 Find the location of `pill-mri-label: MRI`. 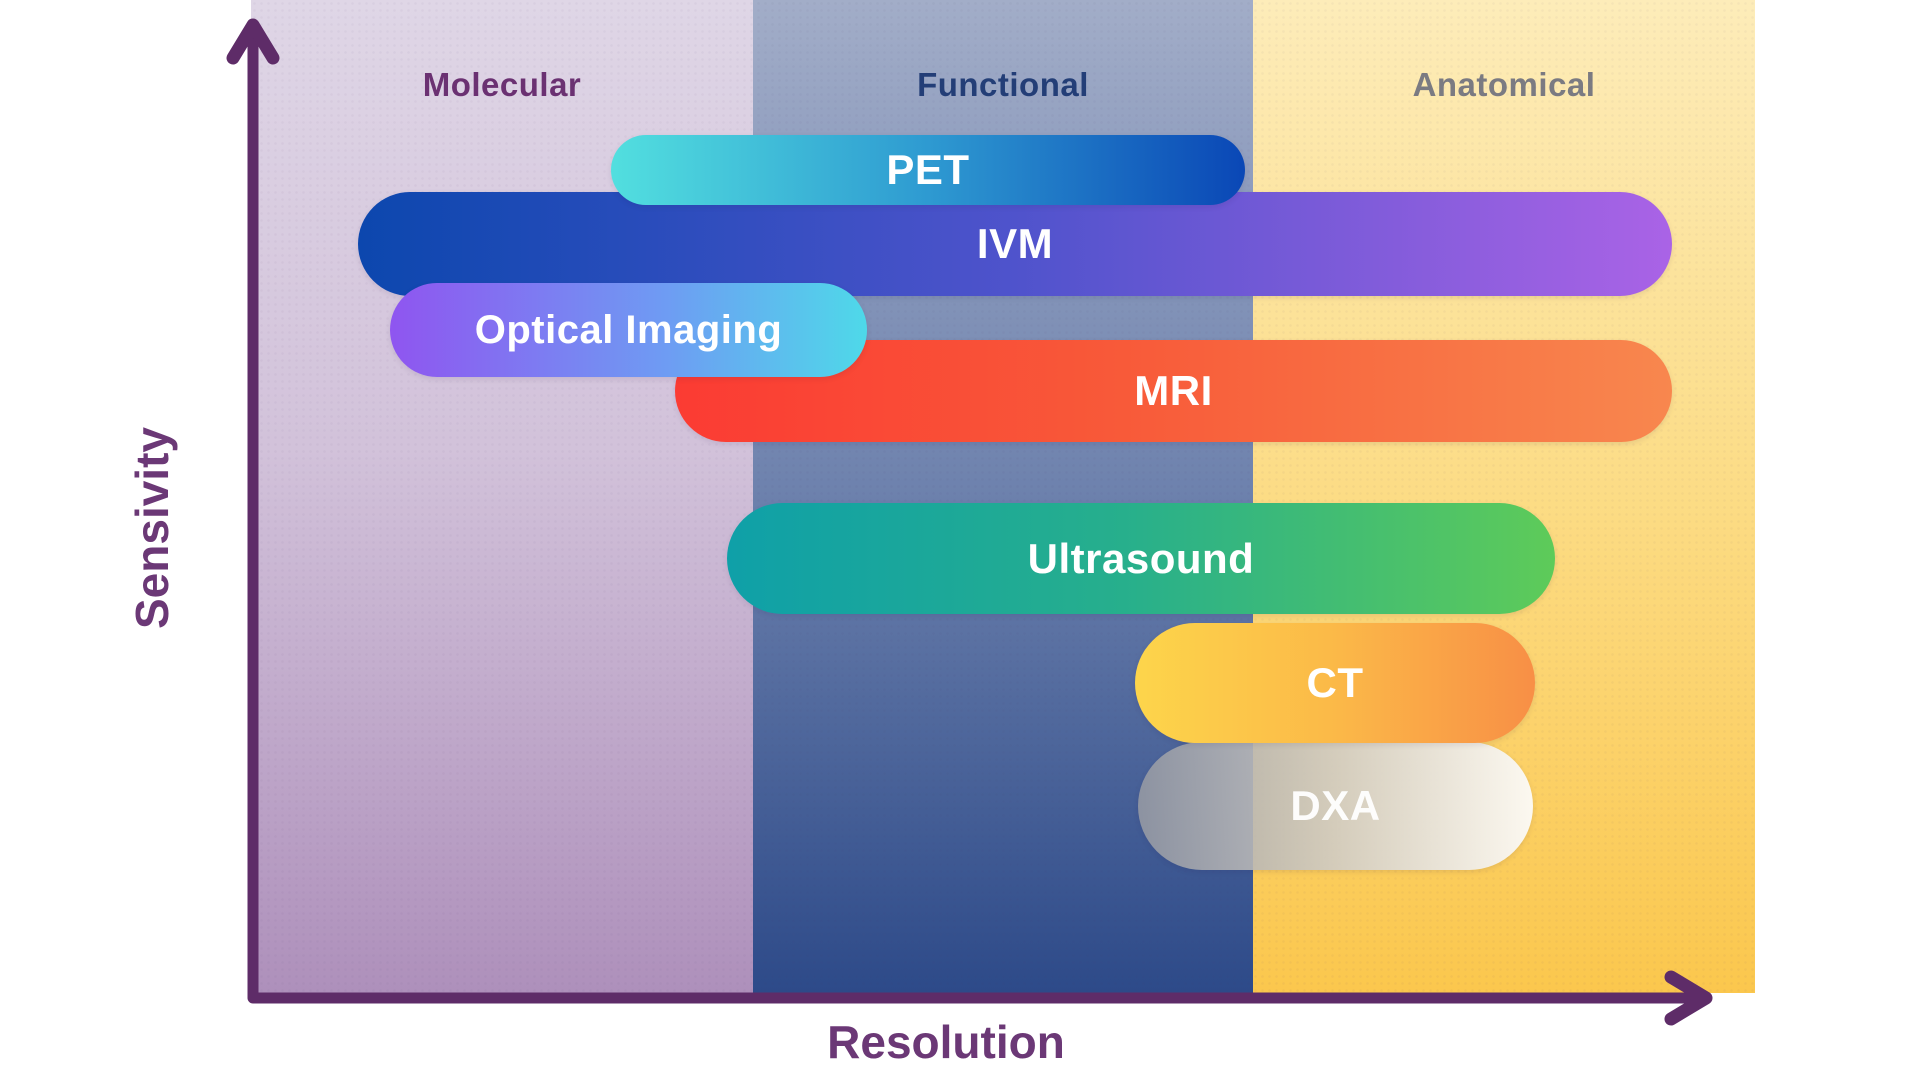

pill-mri-label: MRI is located at coordinates (1173, 390).